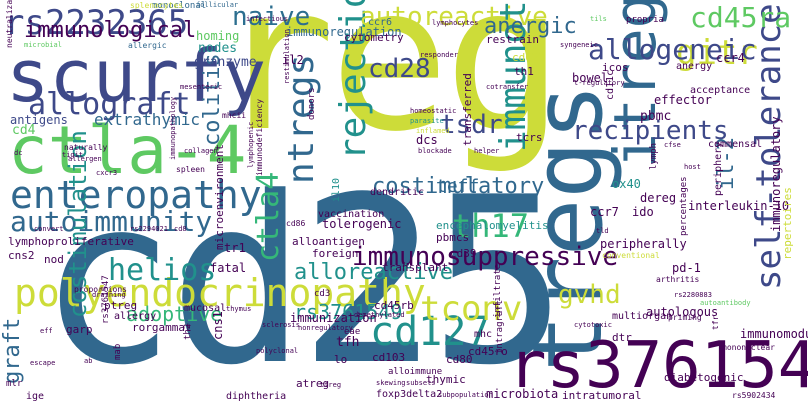 The width and height of the screenshot is (808, 404). I want to click on word-microbiota: intratumoral, so click(602, 395).